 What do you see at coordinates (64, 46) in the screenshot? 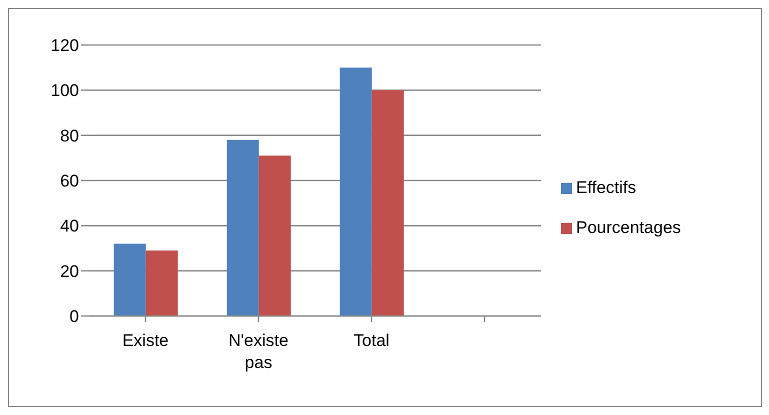
I see `y-tick-label: 120` at bounding box center [64, 46].